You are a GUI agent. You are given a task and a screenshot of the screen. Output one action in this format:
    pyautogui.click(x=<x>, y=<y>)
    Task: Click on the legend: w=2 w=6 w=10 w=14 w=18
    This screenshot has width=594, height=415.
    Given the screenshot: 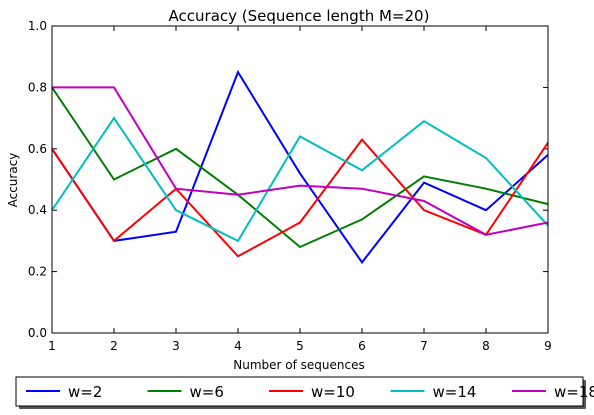 What is the action you would take?
    pyautogui.click(x=304, y=392)
    